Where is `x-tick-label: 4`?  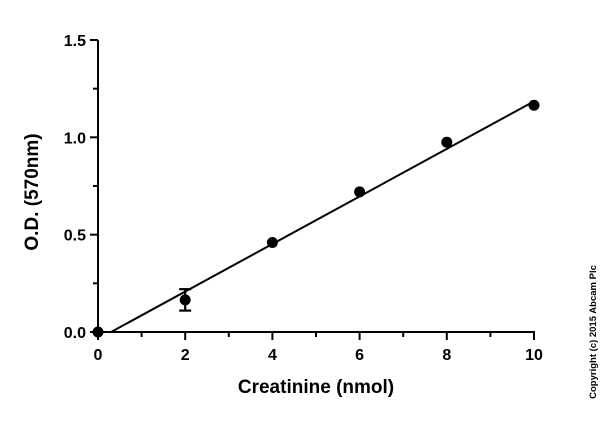
x-tick-label: 4 is located at coordinates (272, 355).